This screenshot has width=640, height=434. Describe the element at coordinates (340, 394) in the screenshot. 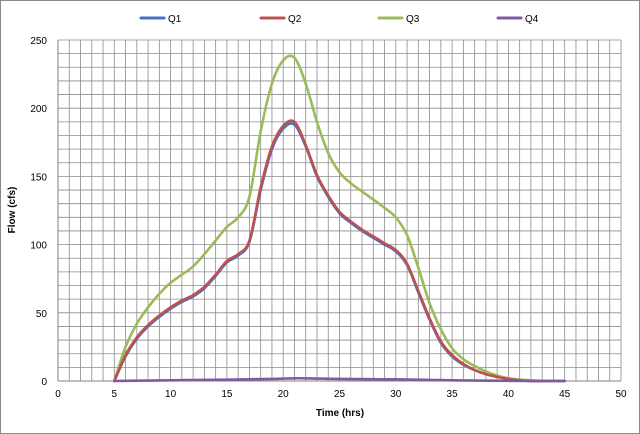

I see `x-tick-label: 25` at that location.